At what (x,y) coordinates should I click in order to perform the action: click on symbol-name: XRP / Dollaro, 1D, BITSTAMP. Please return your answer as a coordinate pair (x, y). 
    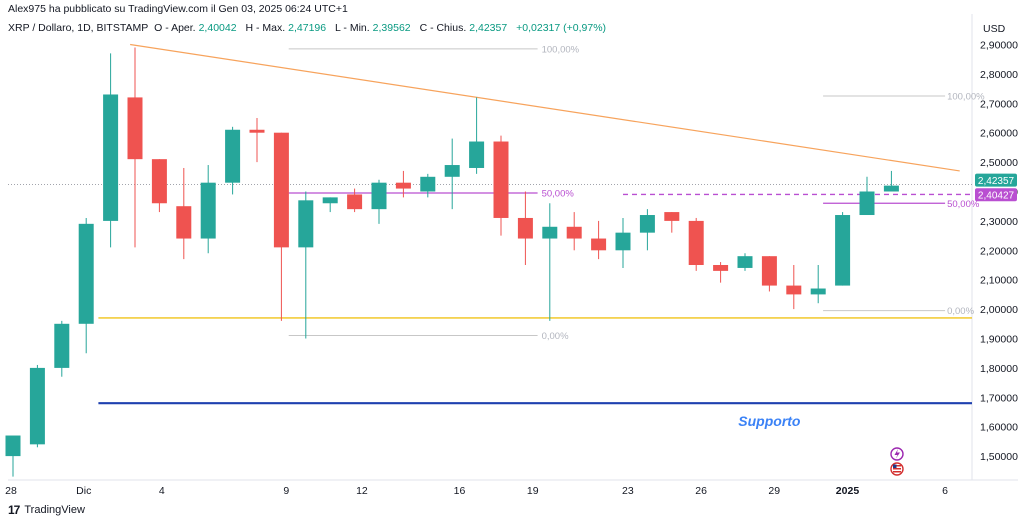
    Looking at the image, I should click on (78, 28).